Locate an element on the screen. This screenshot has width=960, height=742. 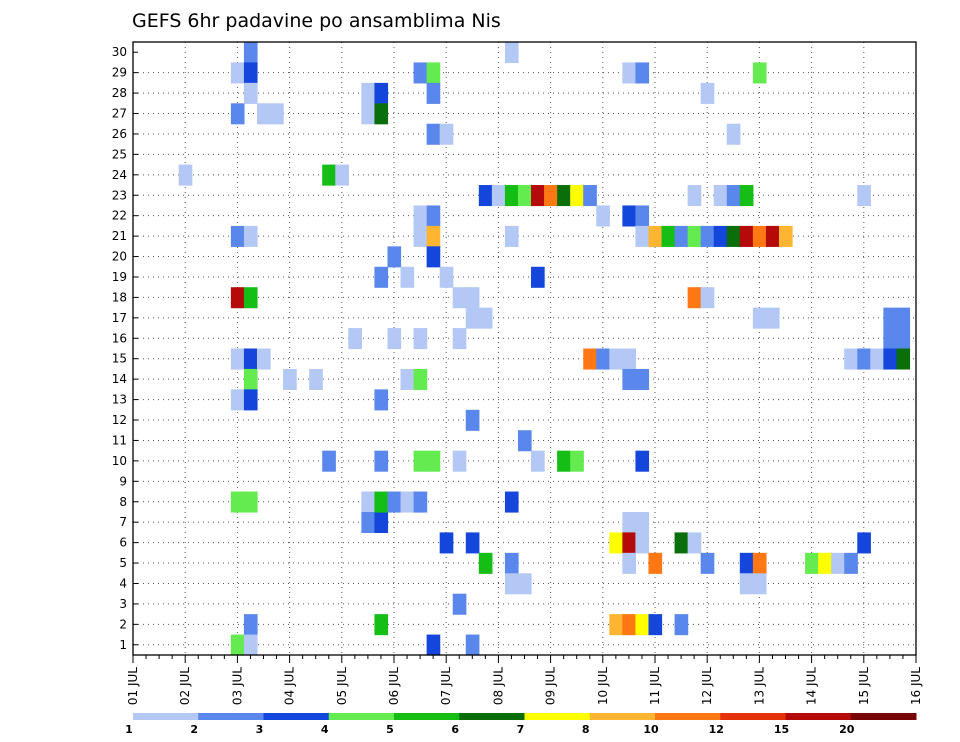
colorbar-label: 5 is located at coordinates (390, 729).